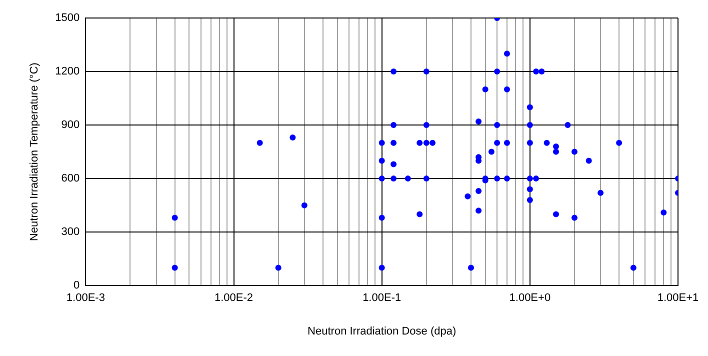  What do you see at coordinates (530, 298) in the screenshot?
I see `x-tick-label: 1.00E+0` at bounding box center [530, 298].